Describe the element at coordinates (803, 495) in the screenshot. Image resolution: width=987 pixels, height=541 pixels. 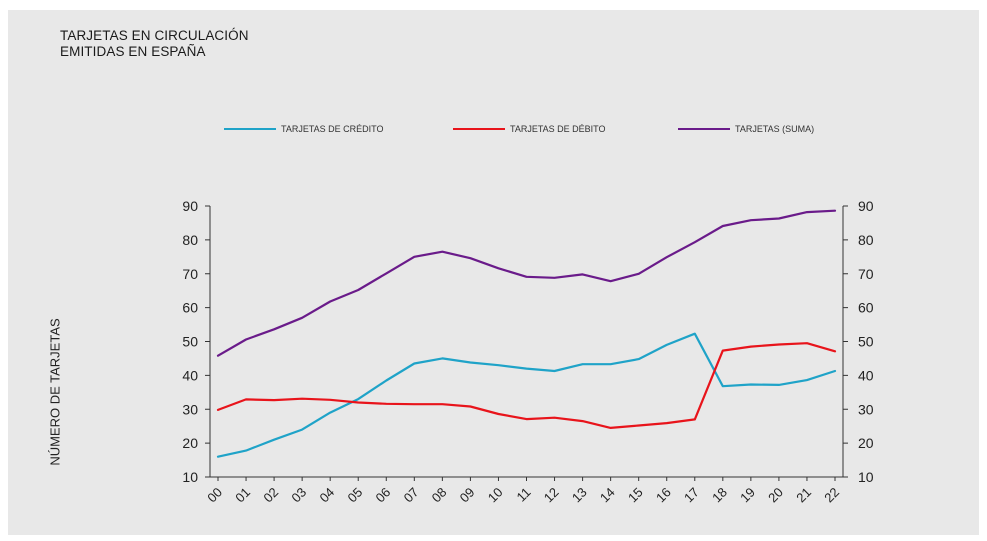
I see `x-tick-label: 21` at that location.